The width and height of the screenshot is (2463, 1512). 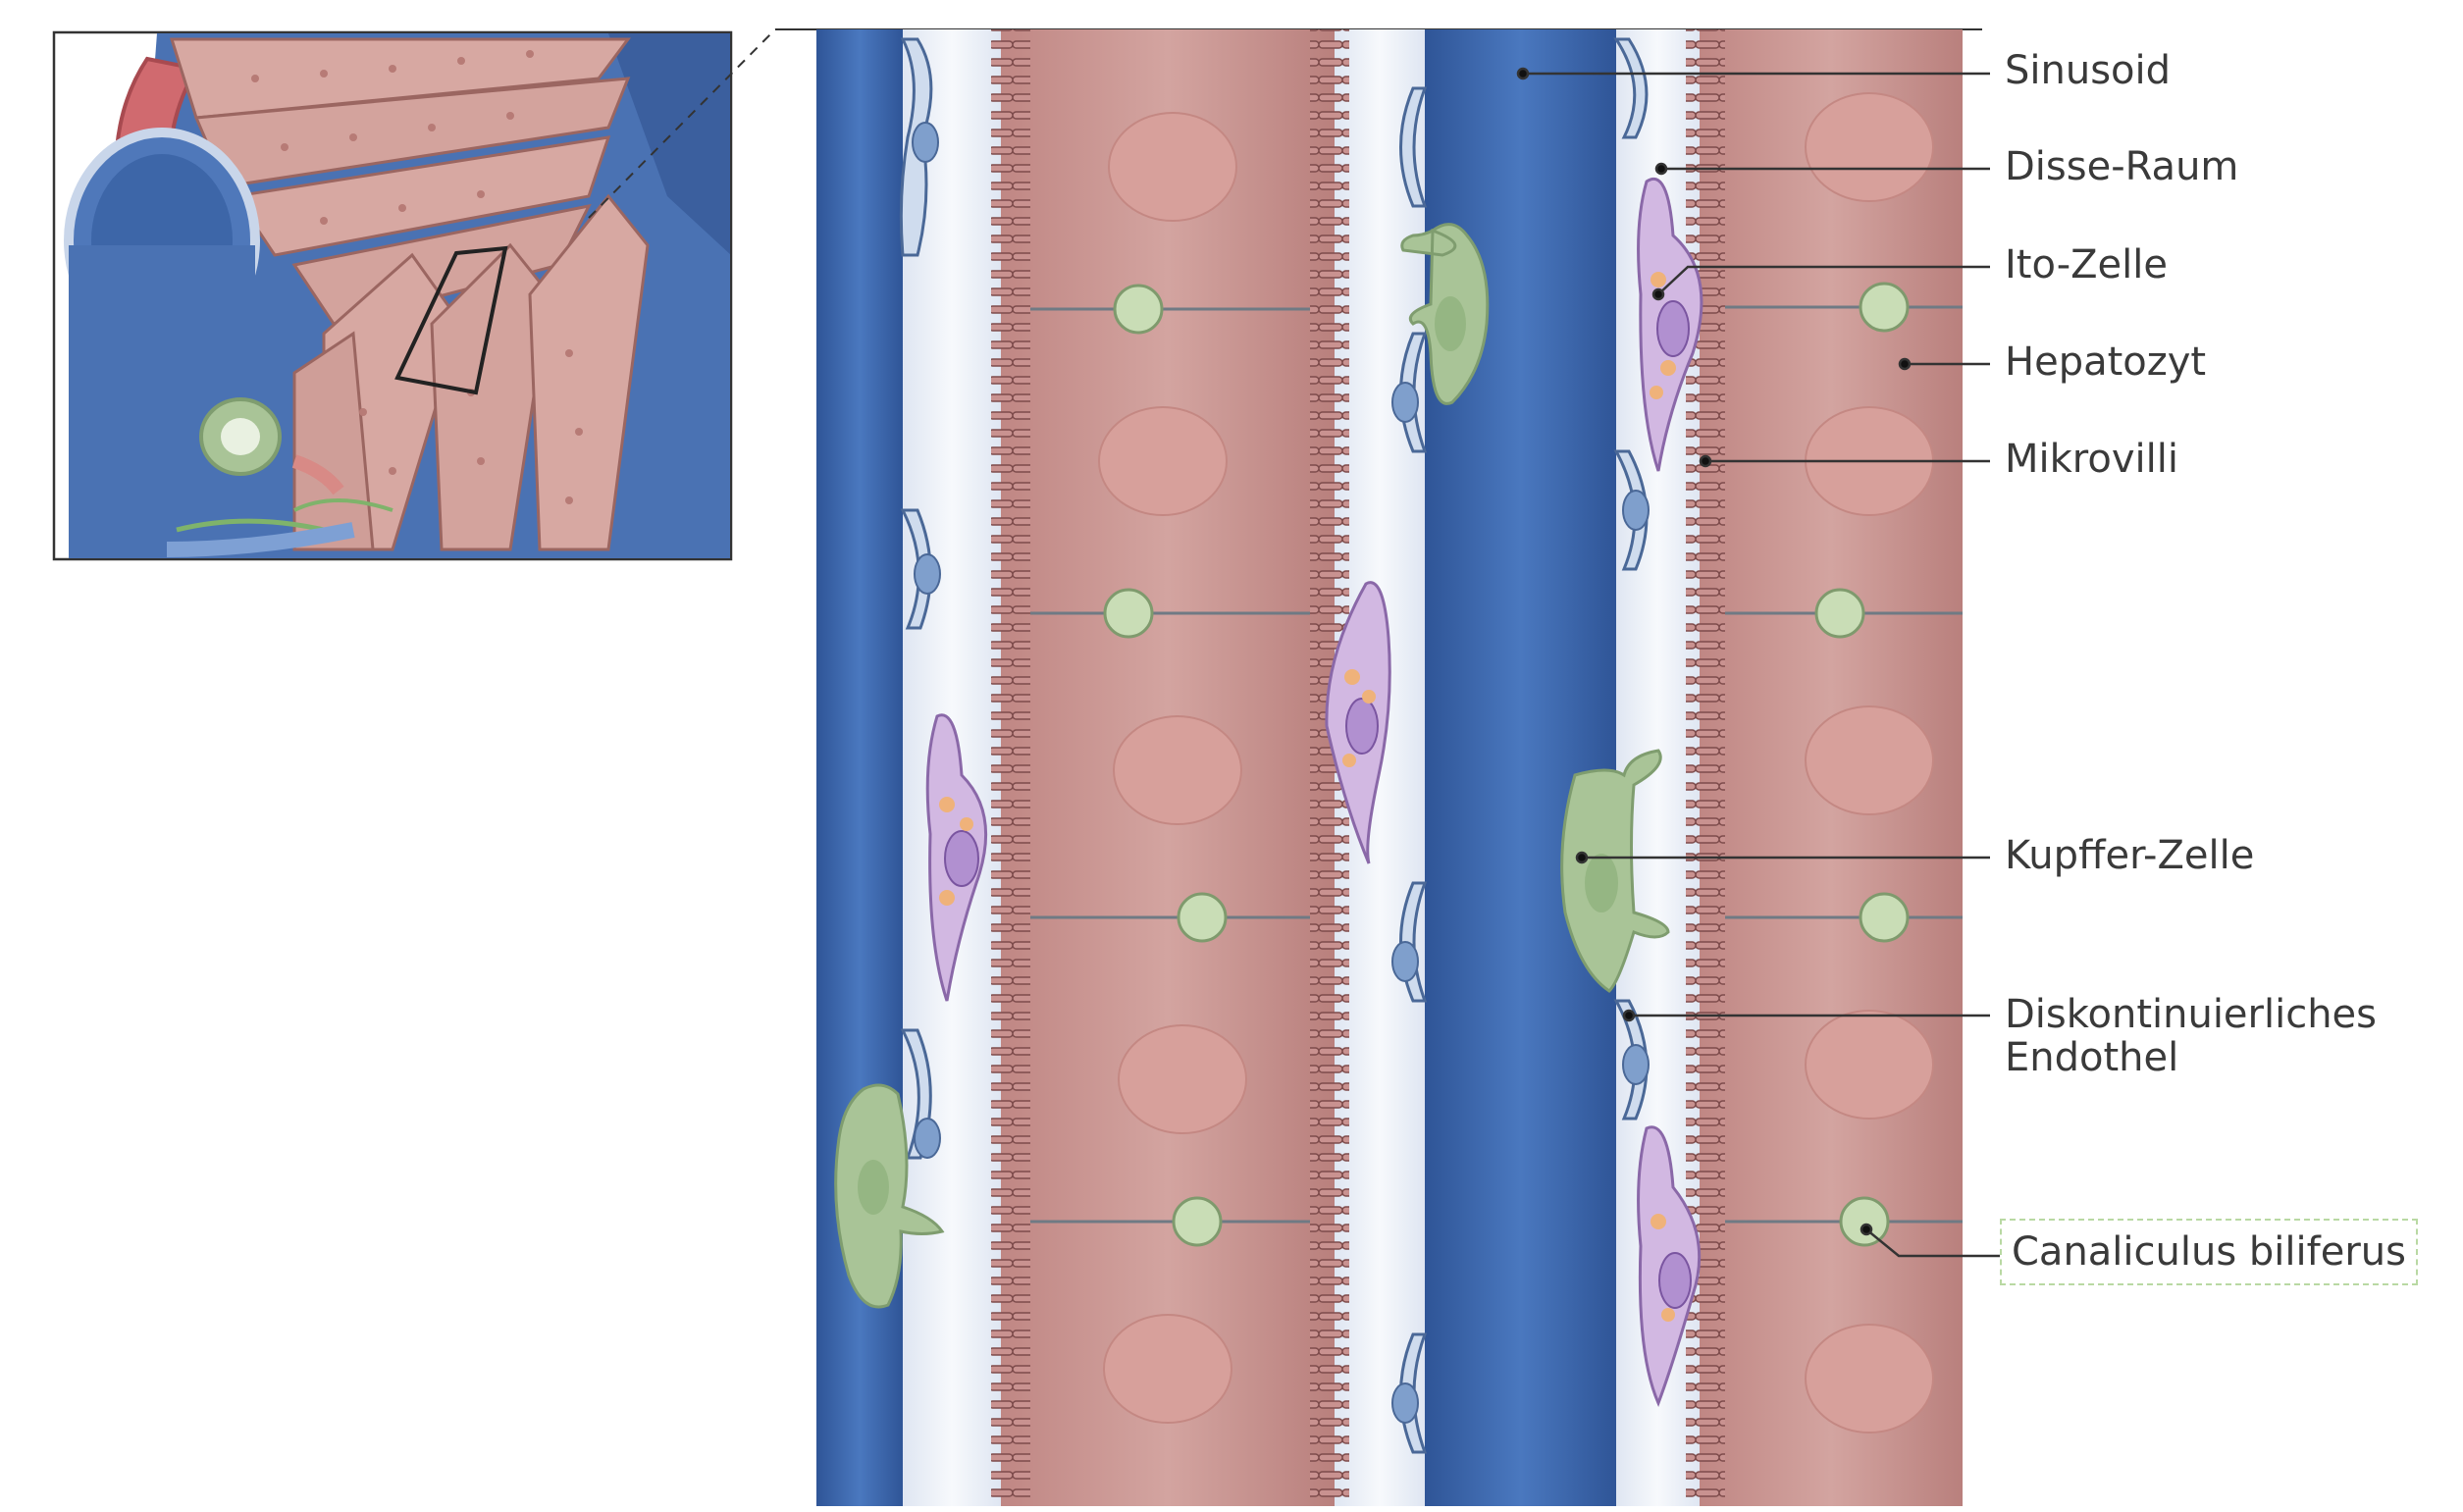 I want to click on label-hepatozyt: Hepatozyt, so click(x=2106, y=362).